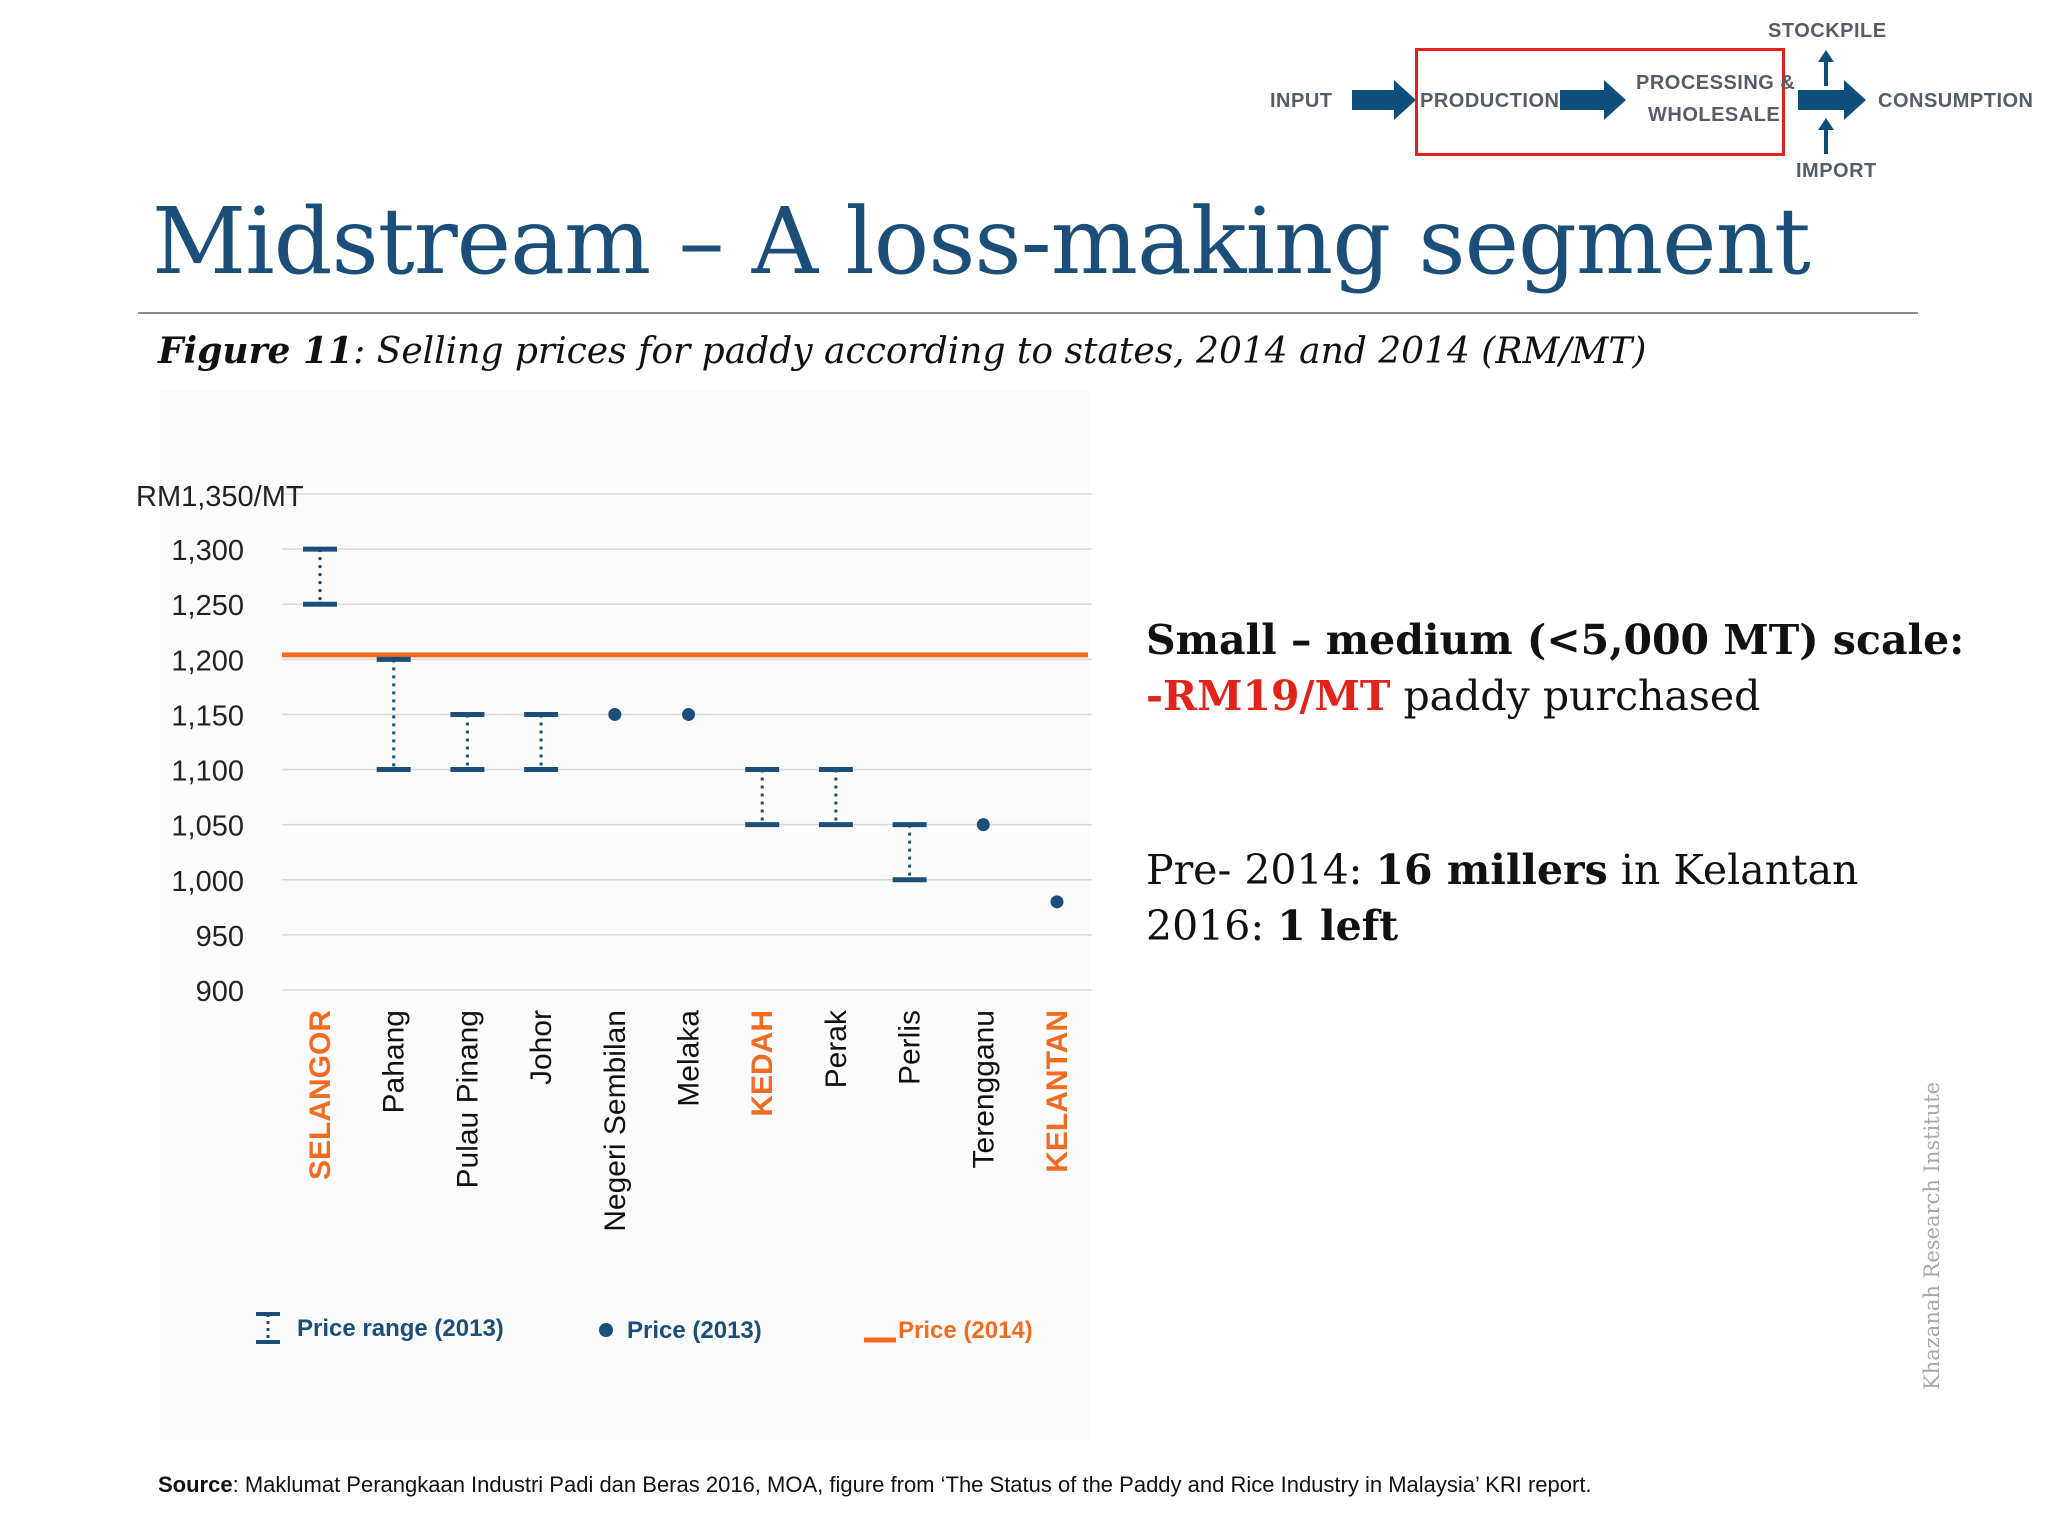 Image resolution: width=2048 pixels, height=1536 pixels. Describe the element at coordinates (220, 497) in the screenshot. I see `y-unit-label: RM1,350/MT` at that location.